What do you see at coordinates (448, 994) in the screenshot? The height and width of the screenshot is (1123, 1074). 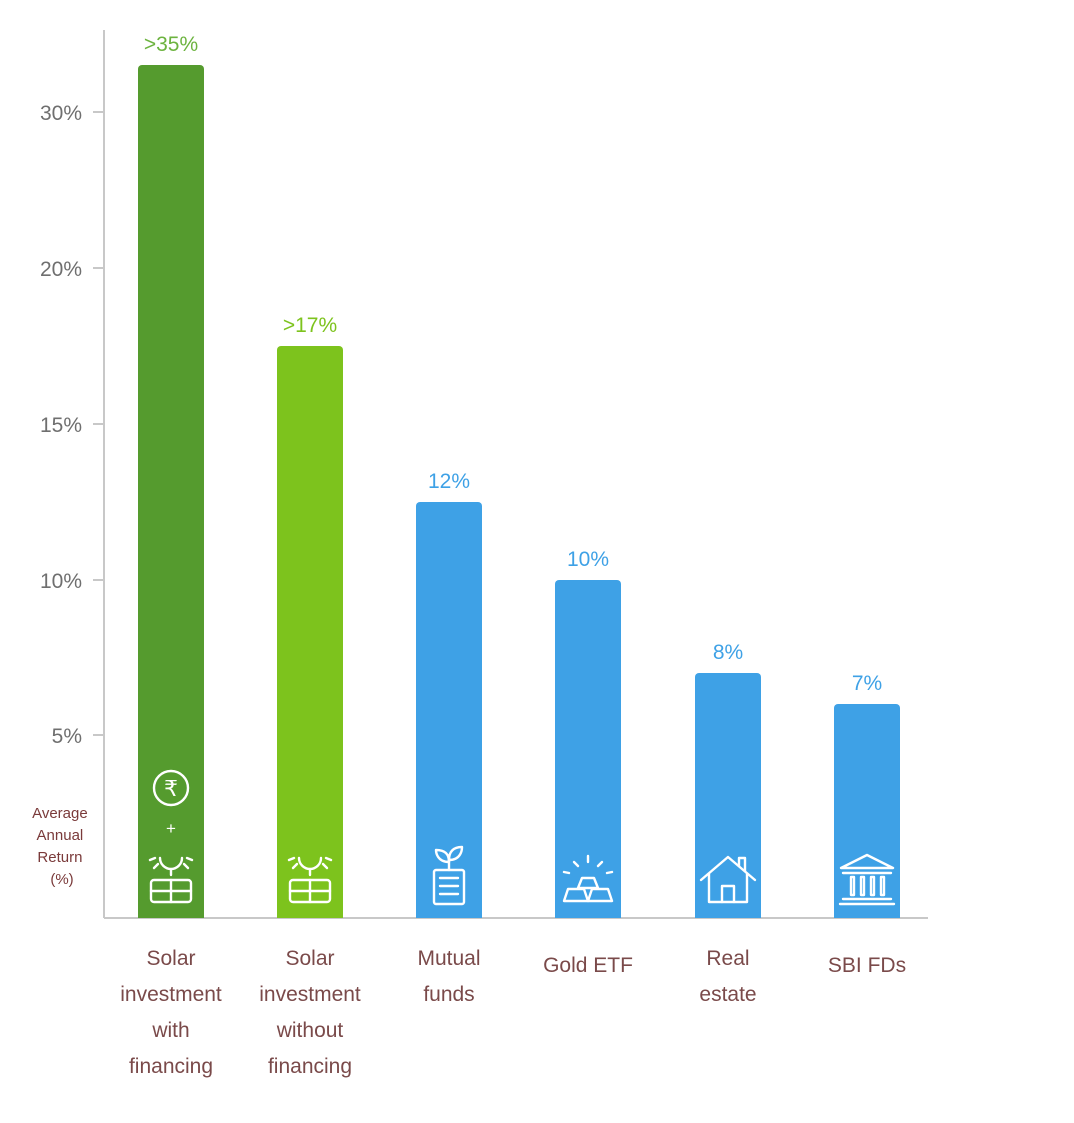 I see `category-label-line: funds` at bounding box center [448, 994].